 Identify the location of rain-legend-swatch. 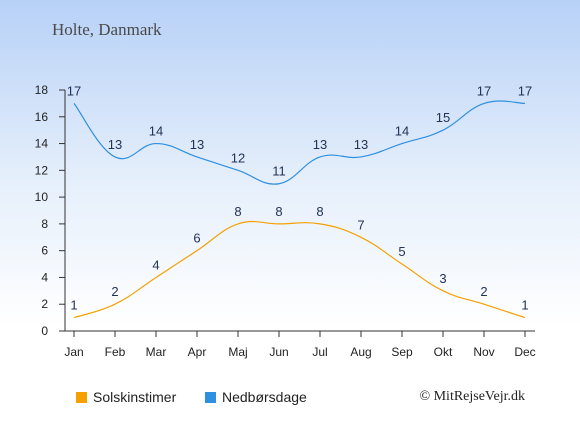
(210, 397).